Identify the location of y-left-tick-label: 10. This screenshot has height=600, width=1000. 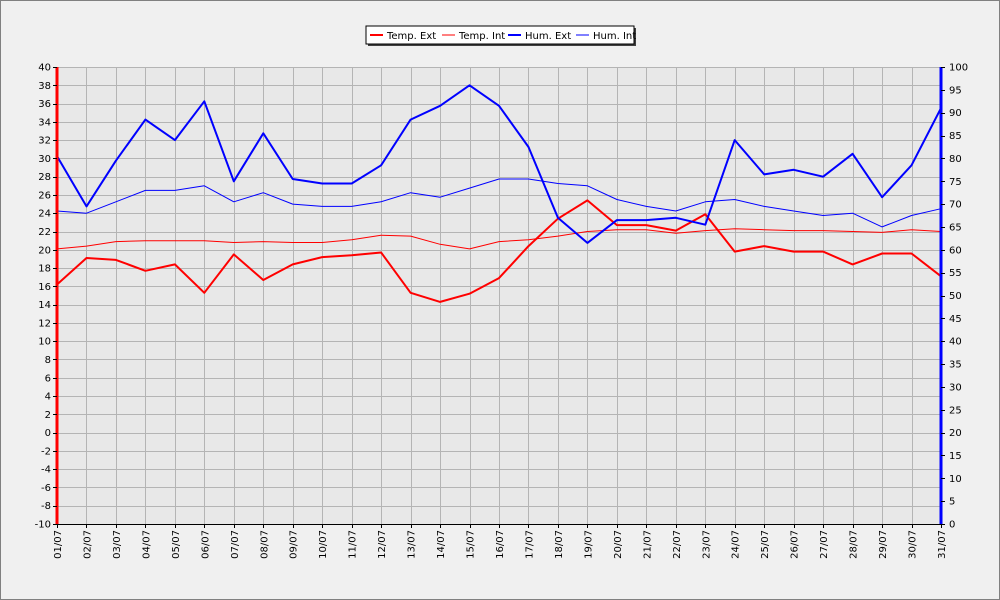
(44, 342).